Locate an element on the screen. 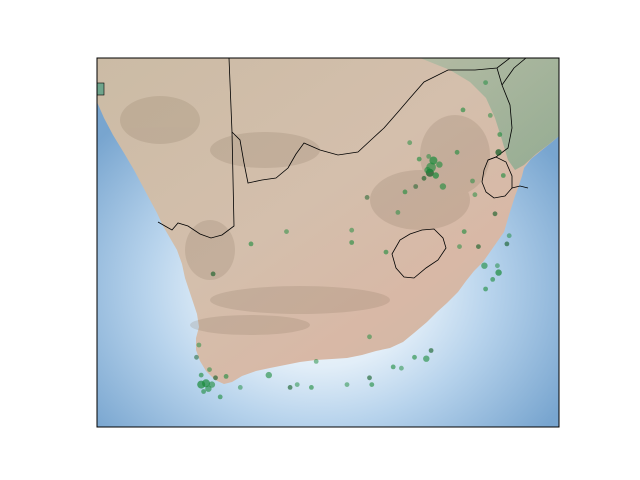 The width and height of the screenshot is (640, 480). border-botswana-south-africa is located at coordinates (371, 121).